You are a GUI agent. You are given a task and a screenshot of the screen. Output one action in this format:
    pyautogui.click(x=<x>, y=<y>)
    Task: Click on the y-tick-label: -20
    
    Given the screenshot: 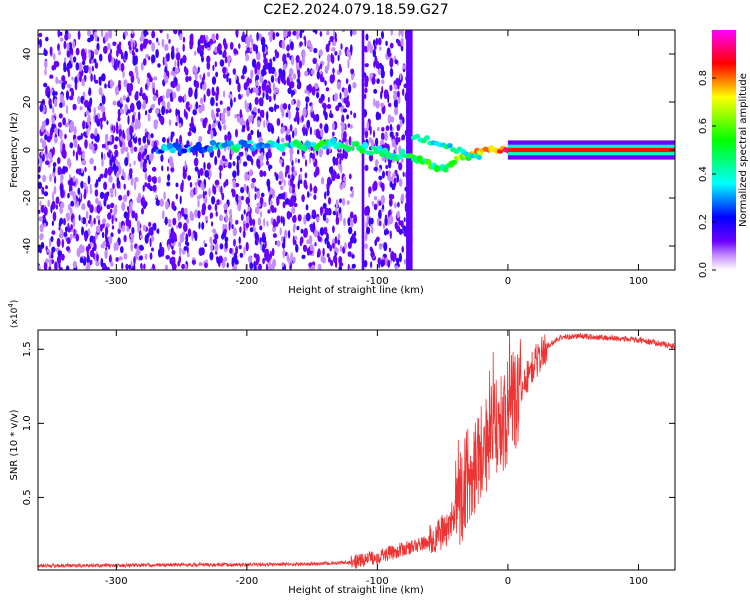 What is the action you would take?
    pyautogui.click(x=27, y=198)
    